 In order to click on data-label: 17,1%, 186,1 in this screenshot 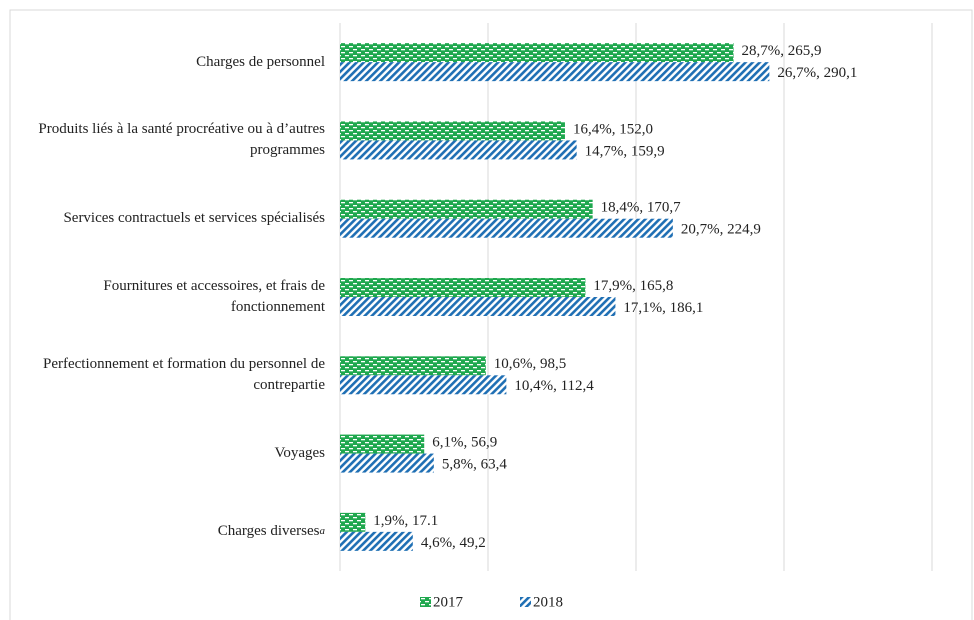, I will do `click(663, 308)`.